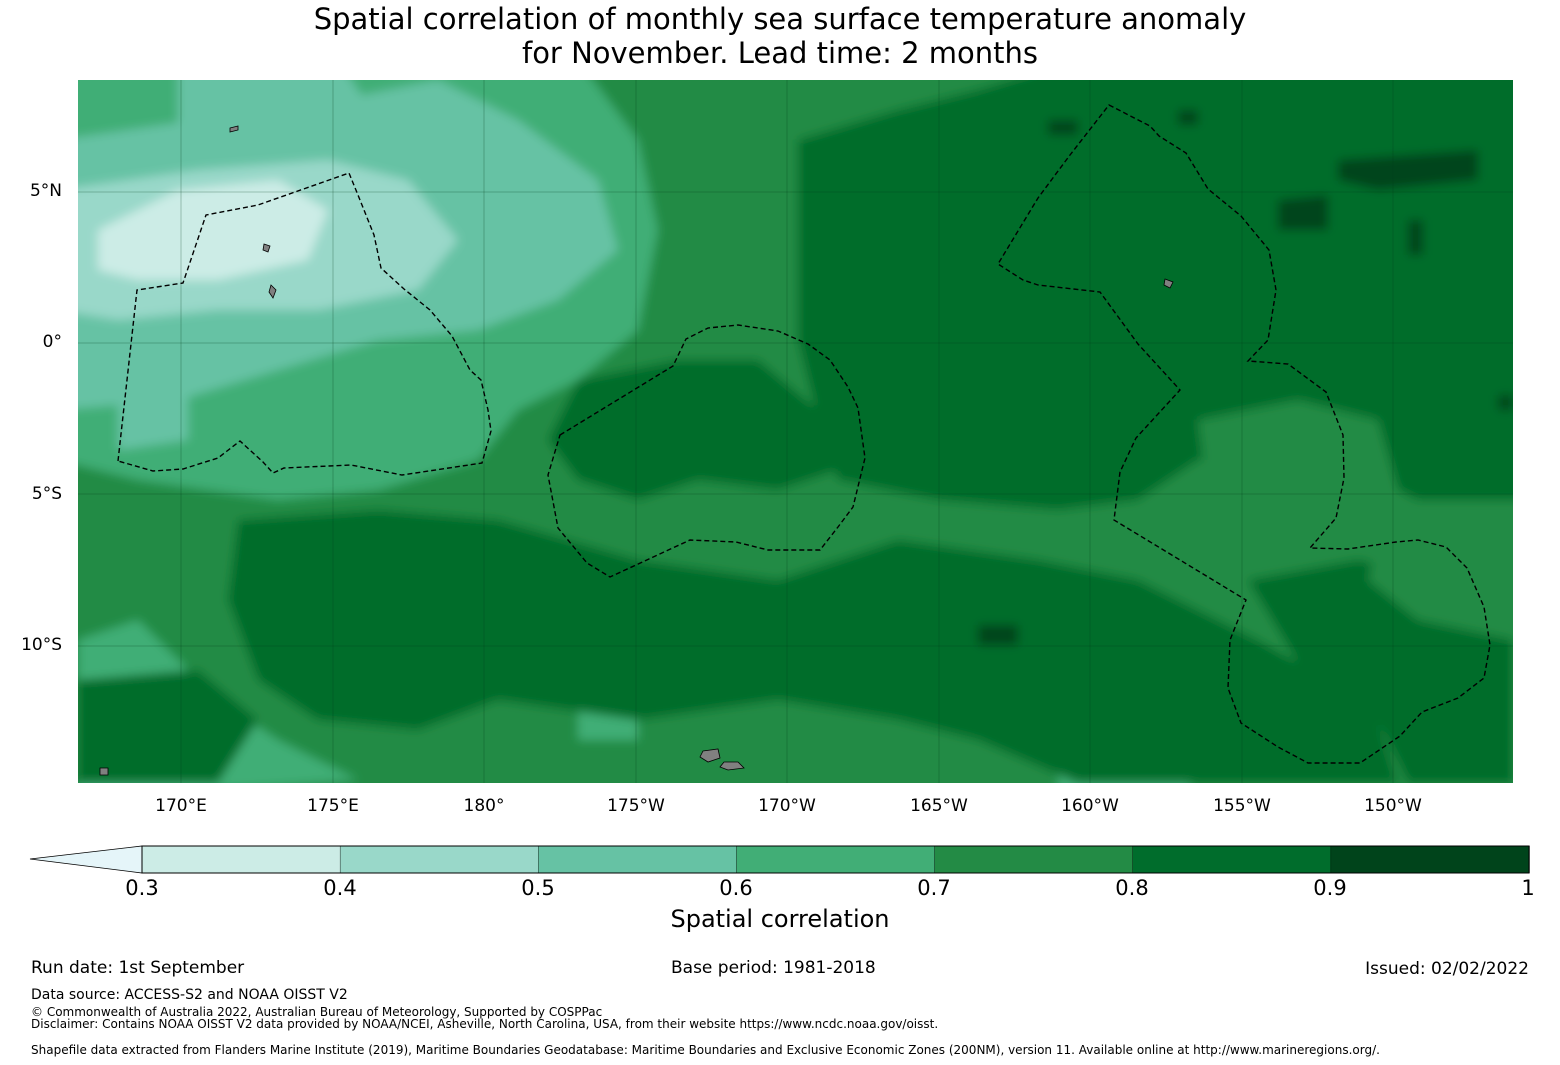 This screenshot has width=1560, height=1065. What do you see at coordinates (439, 859) in the screenshot?
I see `colorbar-segment-0.4` at bounding box center [439, 859].